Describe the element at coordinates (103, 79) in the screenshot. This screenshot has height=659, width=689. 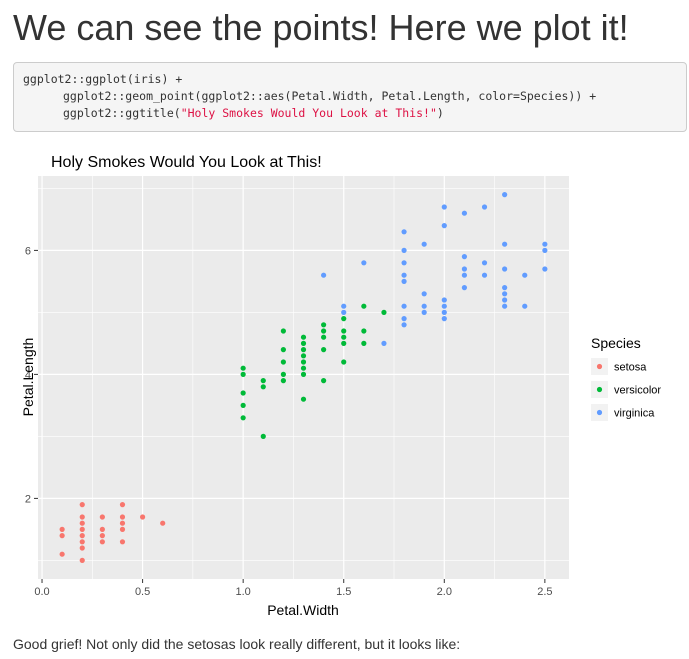
I see `code-line-1: ggplot2::ggplot(iris) +` at that location.